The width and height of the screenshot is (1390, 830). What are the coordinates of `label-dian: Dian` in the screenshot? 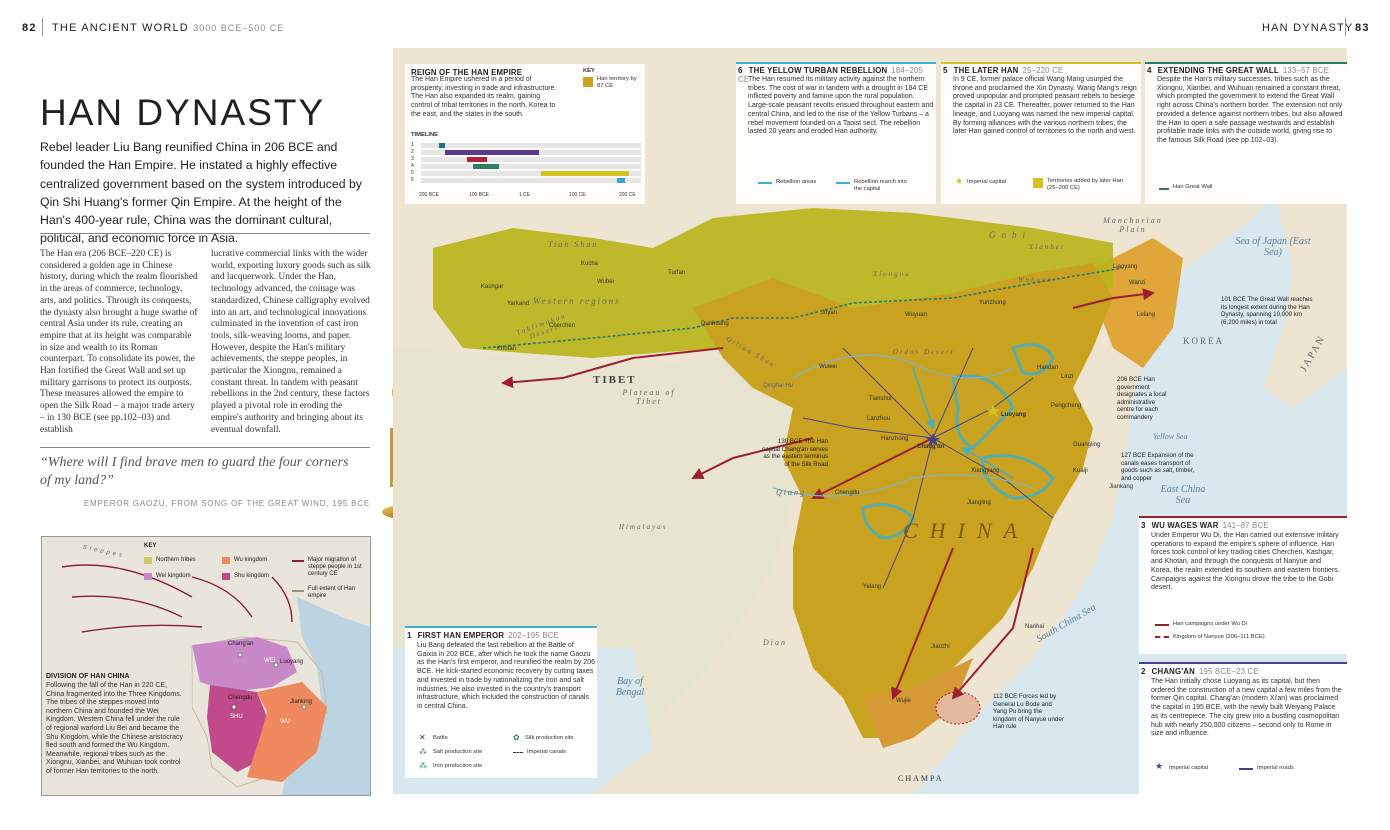 It's located at (775, 642).